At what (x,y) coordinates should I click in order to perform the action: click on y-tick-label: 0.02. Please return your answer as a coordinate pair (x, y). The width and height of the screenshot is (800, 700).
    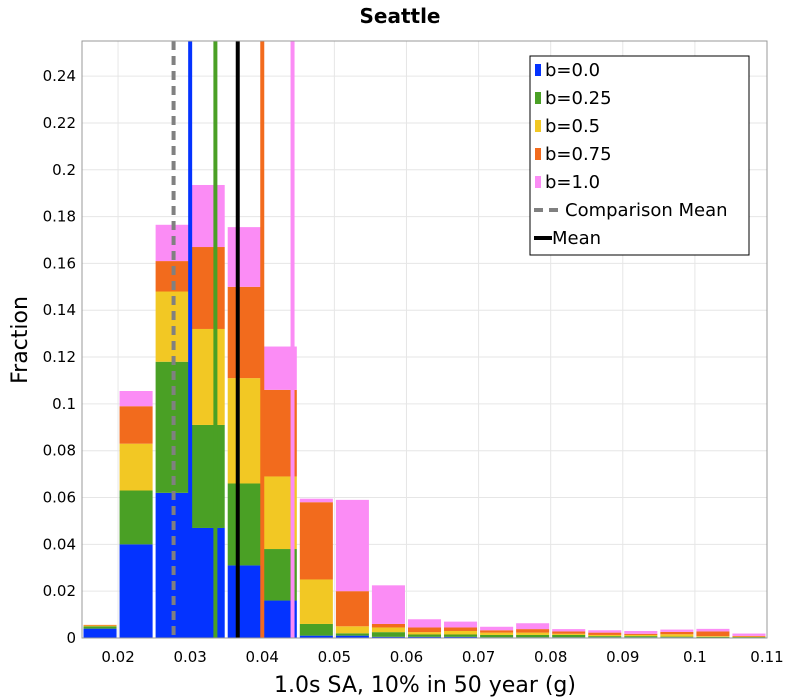
    Looking at the image, I should click on (59, 591).